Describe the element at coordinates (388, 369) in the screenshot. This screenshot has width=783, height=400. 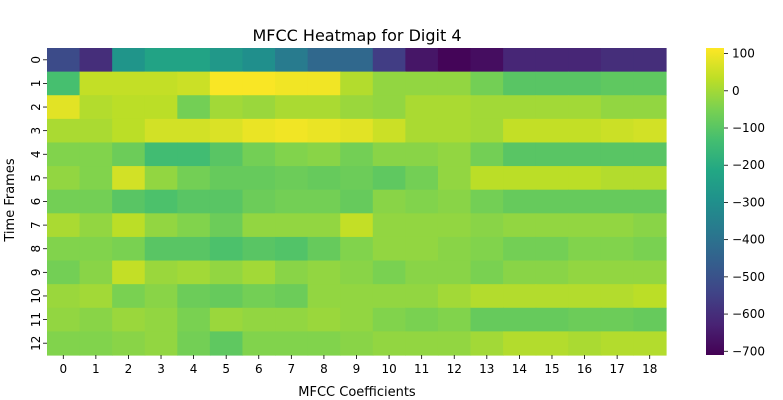
I see `x-tick-label: 10` at that location.